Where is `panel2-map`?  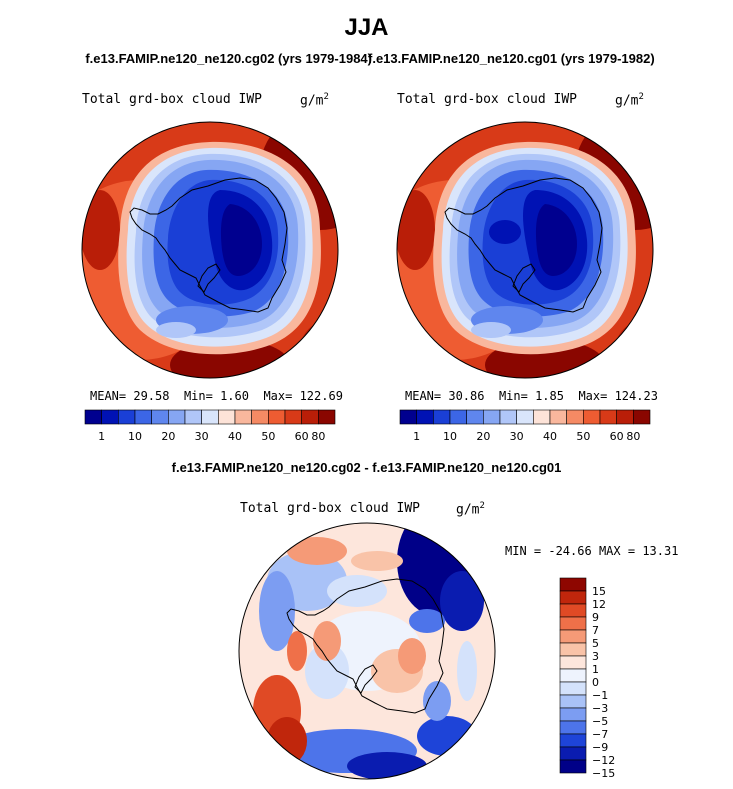 panel2-map is located at coordinates (525, 250).